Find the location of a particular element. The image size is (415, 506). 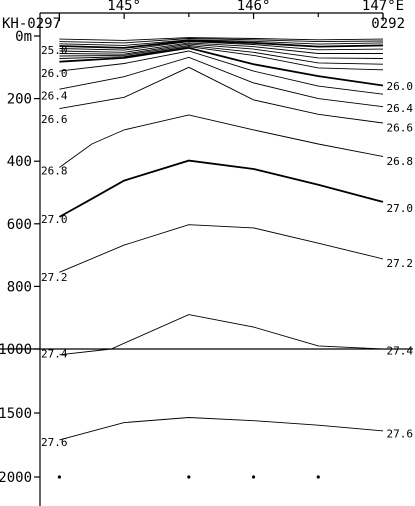

contour-label-right: 26.8 is located at coordinates (400, 161).